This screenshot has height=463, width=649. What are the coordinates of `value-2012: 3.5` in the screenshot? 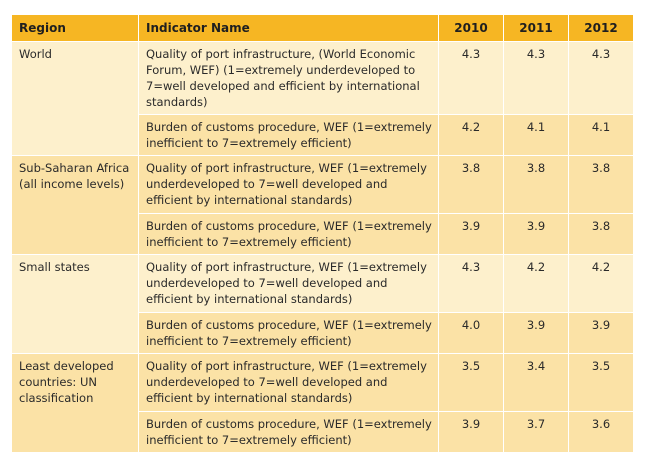 It's located at (601, 382).